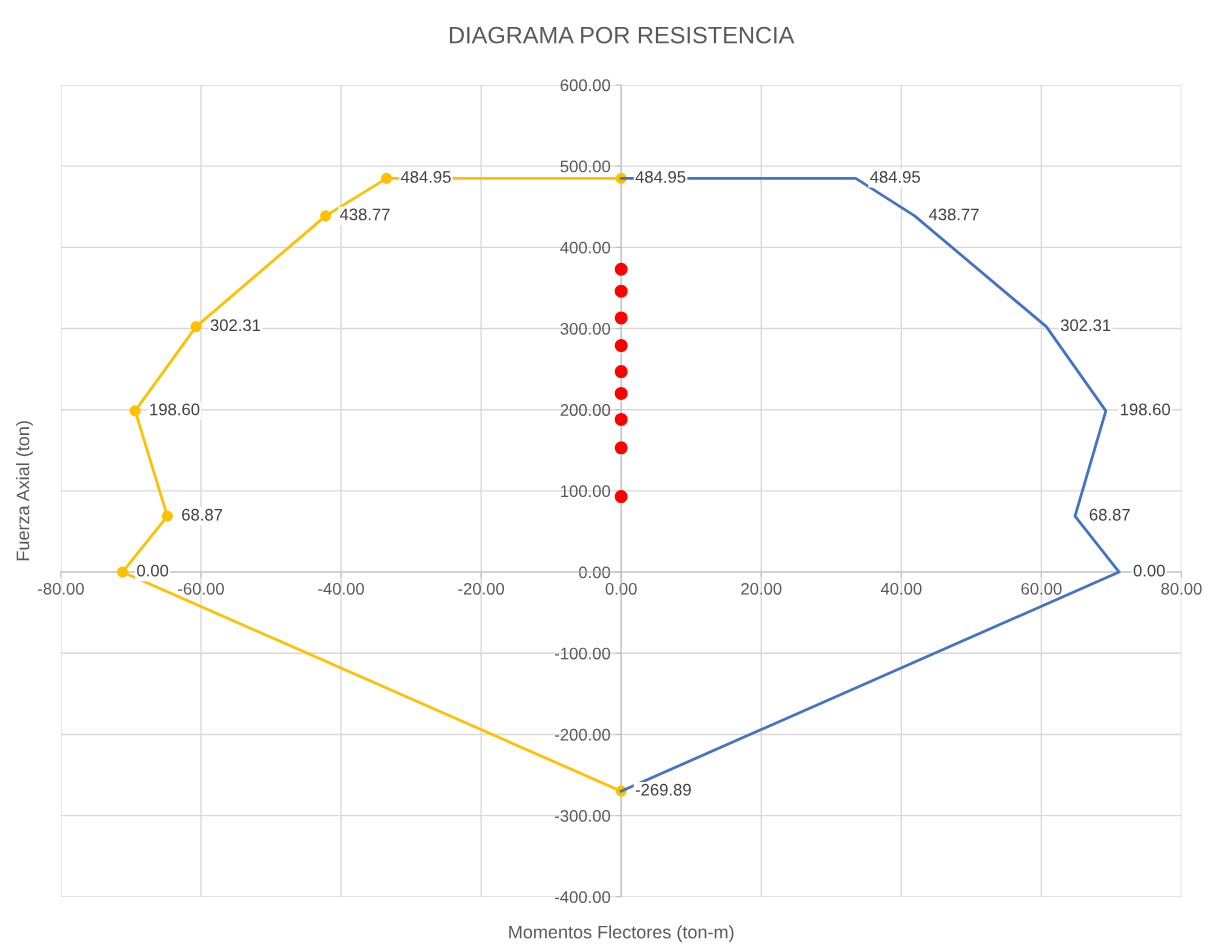  What do you see at coordinates (621, 588) in the screenshot?
I see `x-tick-label: 0.00` at bounding box center [621, 588].